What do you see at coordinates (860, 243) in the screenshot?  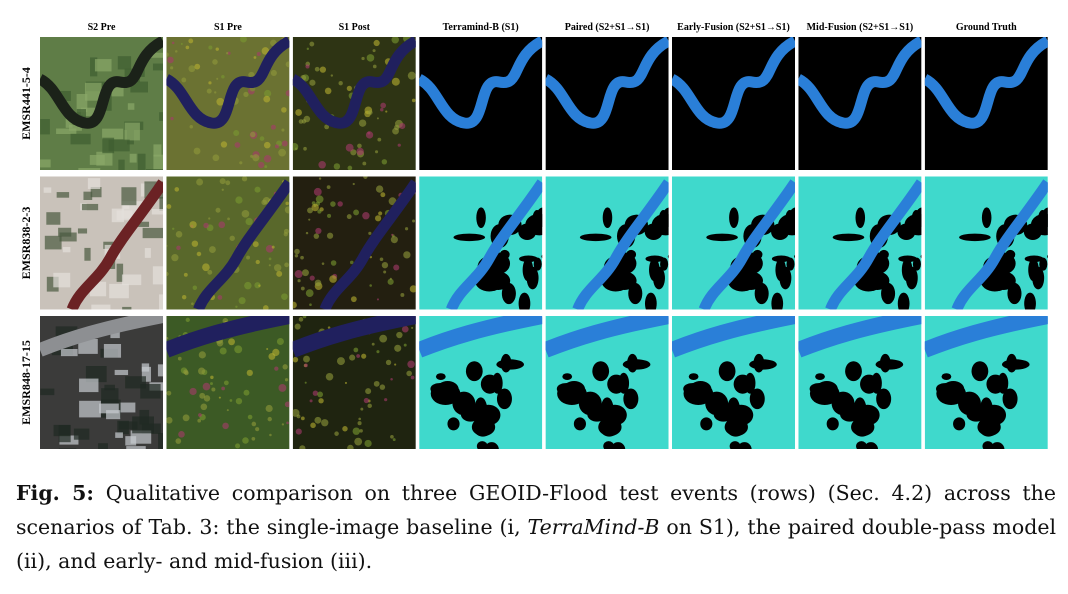 I see `tile-bg` at bounding box center [860, 243].